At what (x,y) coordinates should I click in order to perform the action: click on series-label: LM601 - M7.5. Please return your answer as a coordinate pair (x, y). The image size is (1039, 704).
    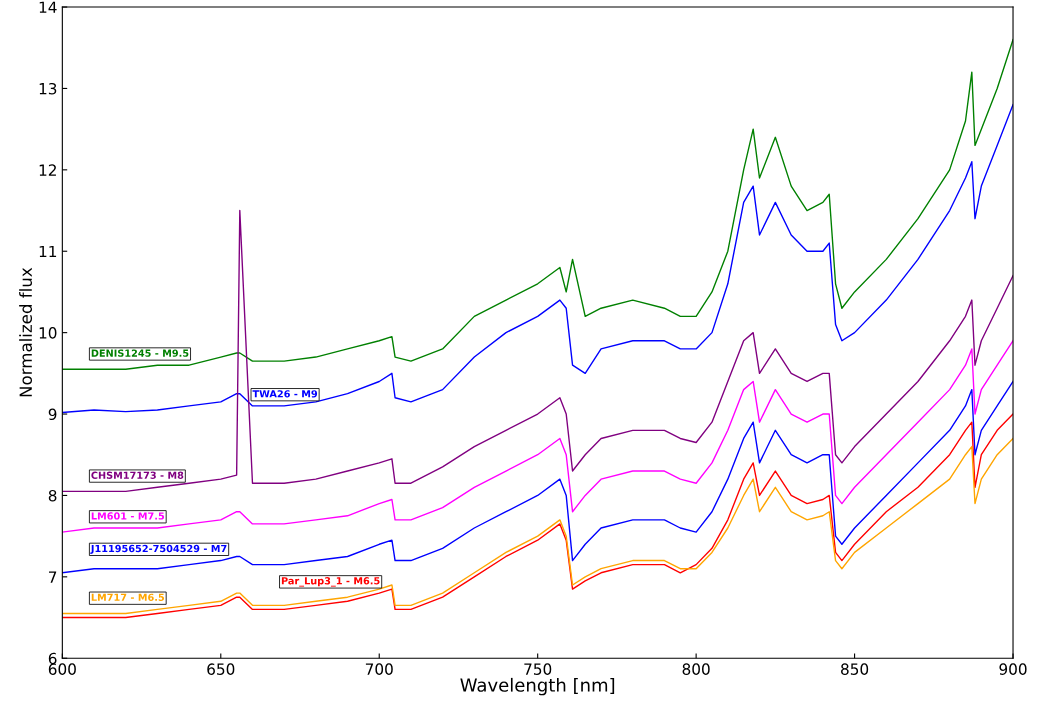
    Looking at the image, I should click on (128, 516).